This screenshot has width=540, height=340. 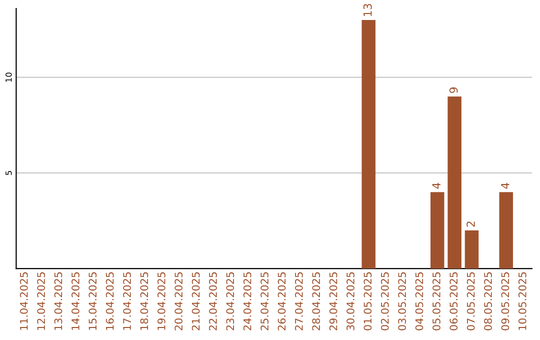 I want to click on x-tick-label: 18.04.2025, so click(x=144, y=301).